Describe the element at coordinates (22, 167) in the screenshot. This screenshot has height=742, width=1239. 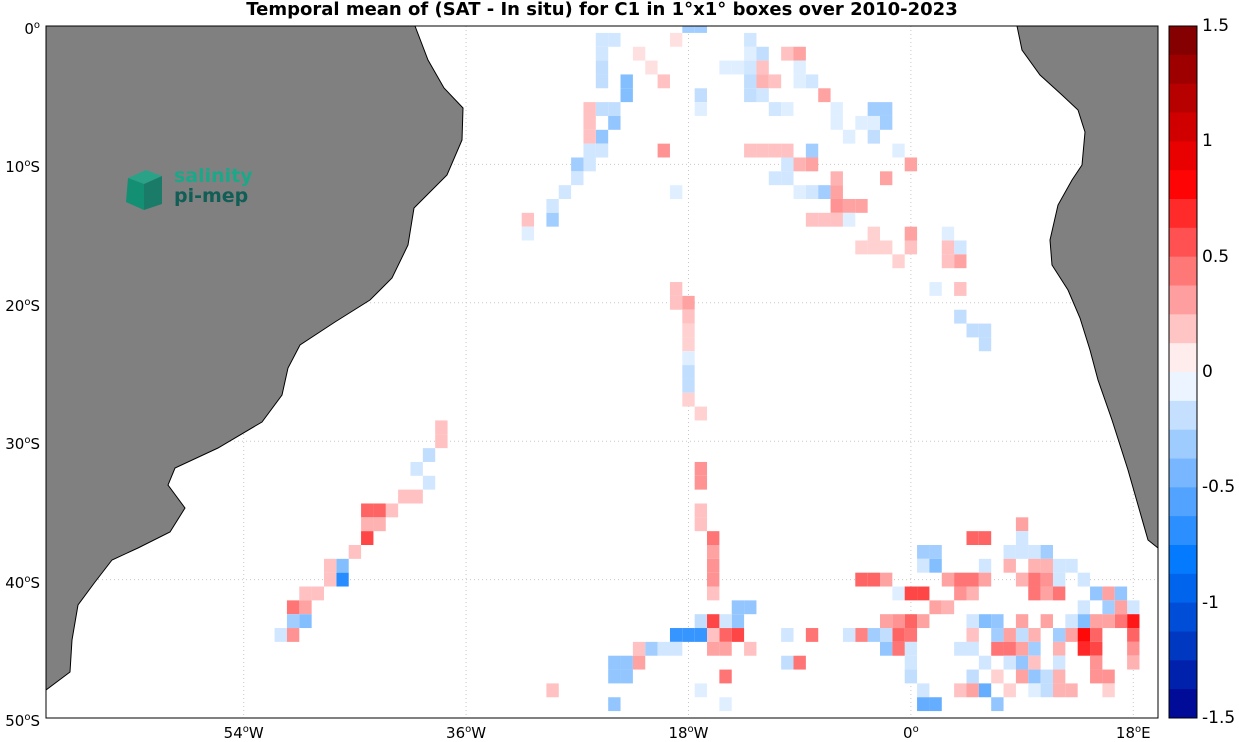
I see `lat-tick-label: 10oS` at that location.